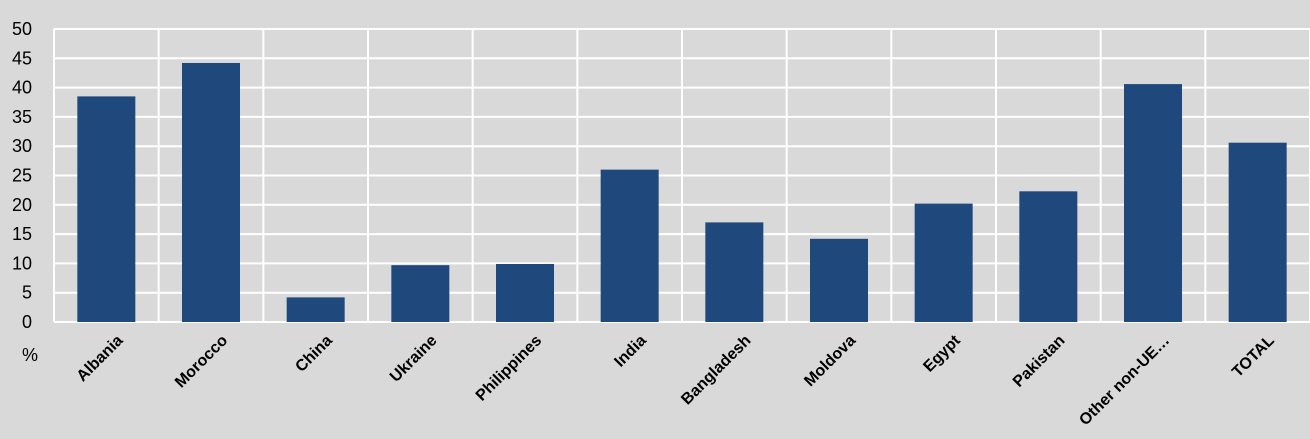  Describe the element at coordinates (100, 358) in the screenshot. I see `x-category-label: Albania` at that location.